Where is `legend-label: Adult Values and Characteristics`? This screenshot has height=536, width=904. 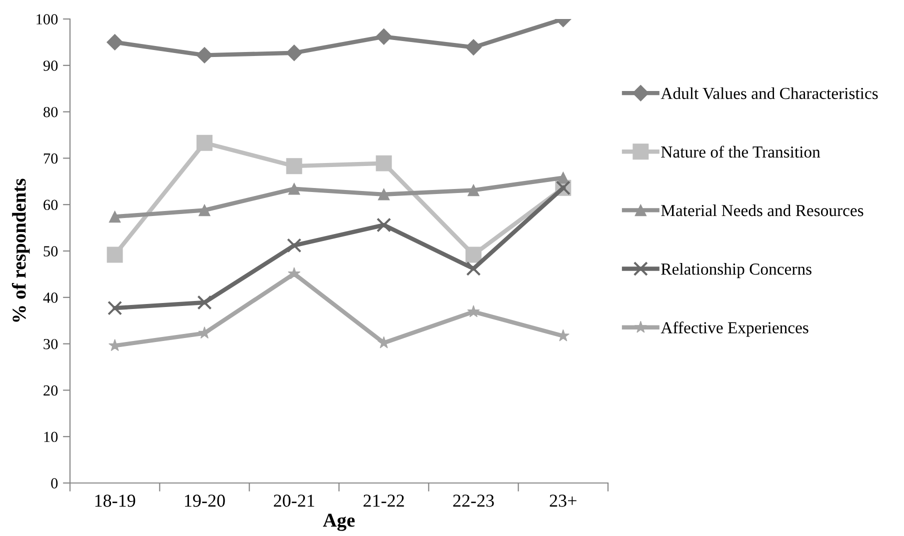 legend-label: Adult Values and Characteristics is located at coordinates (769, 93).